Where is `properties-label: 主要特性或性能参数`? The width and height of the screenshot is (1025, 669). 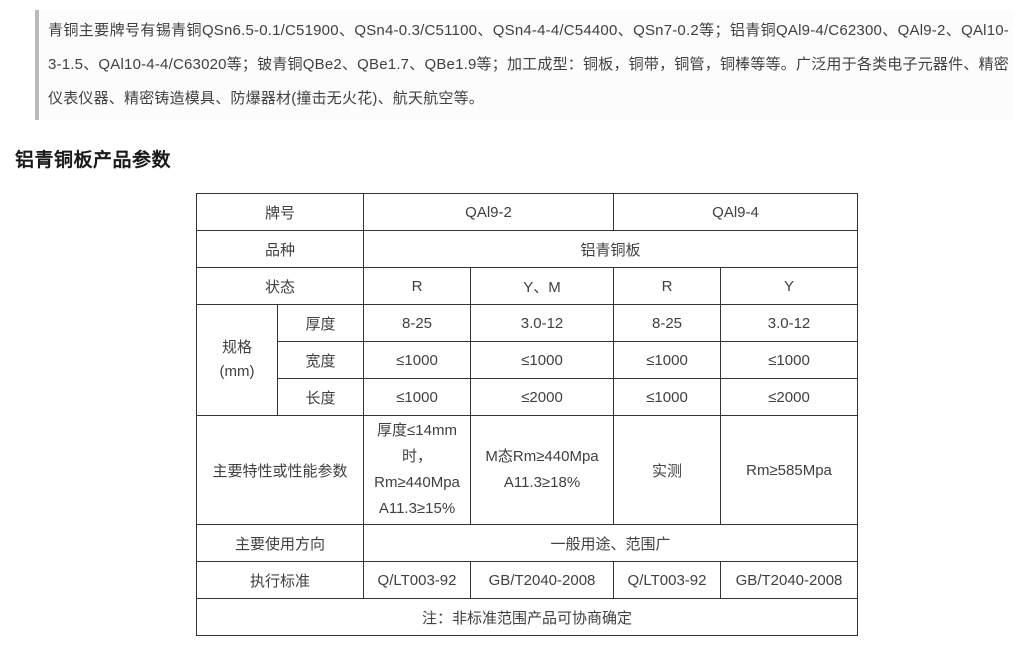 properties-label: 主要特性或性能参数 is located at coordinates (280, 470).